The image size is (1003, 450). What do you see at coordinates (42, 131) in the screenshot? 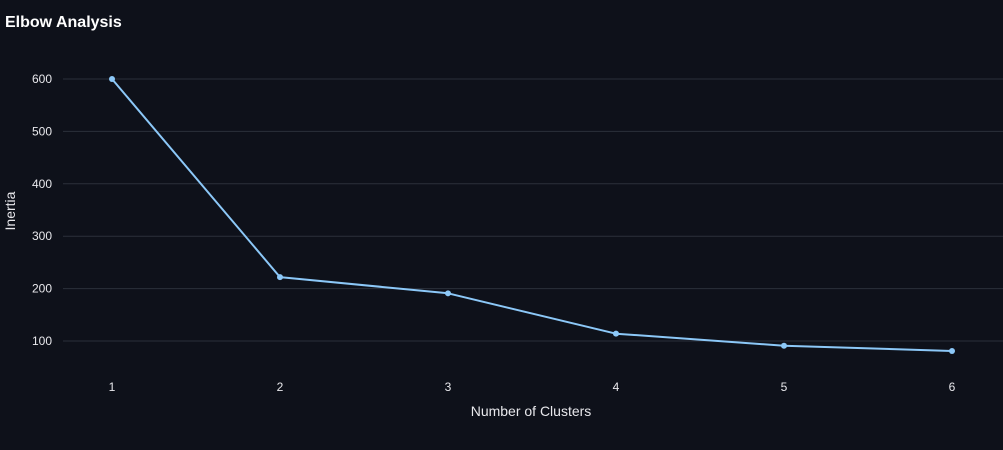
I see `y-tick-label-500: 500` at bounding box center [42, 131].